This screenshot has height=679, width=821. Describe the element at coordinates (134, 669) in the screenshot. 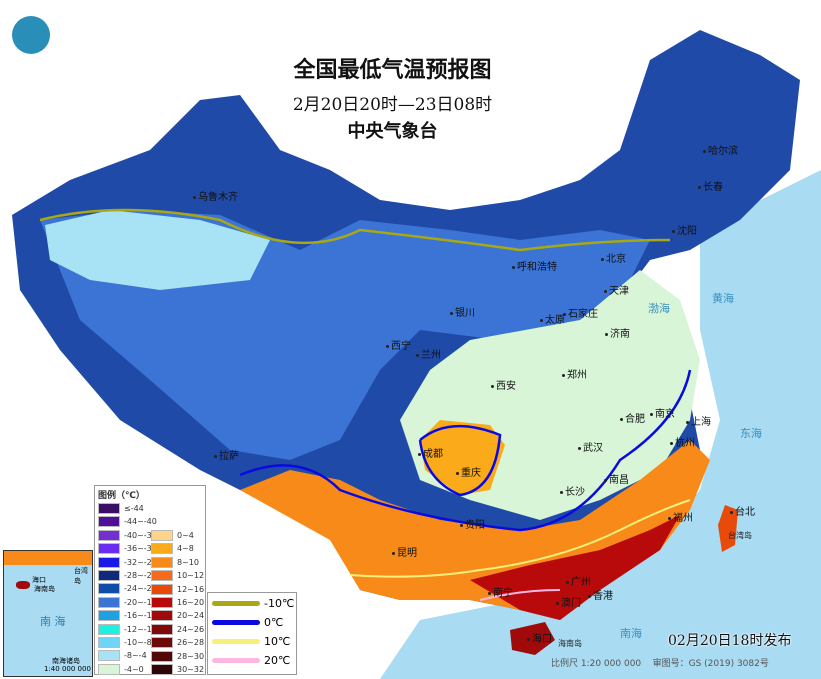

I see `legend-label: -4~0` at that location.